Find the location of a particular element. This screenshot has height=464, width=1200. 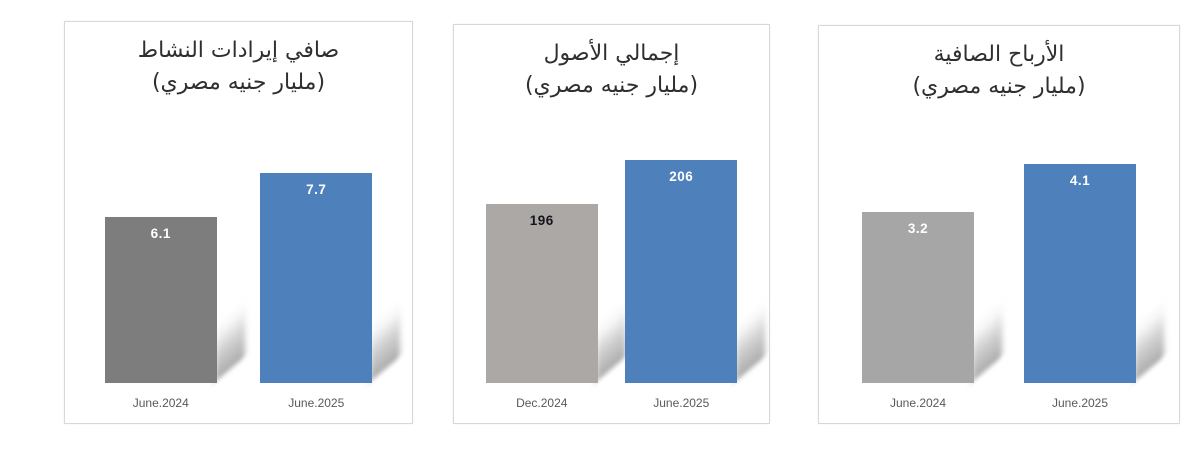

bar-value-label: 6.1 is located at coordinates (160, 233).